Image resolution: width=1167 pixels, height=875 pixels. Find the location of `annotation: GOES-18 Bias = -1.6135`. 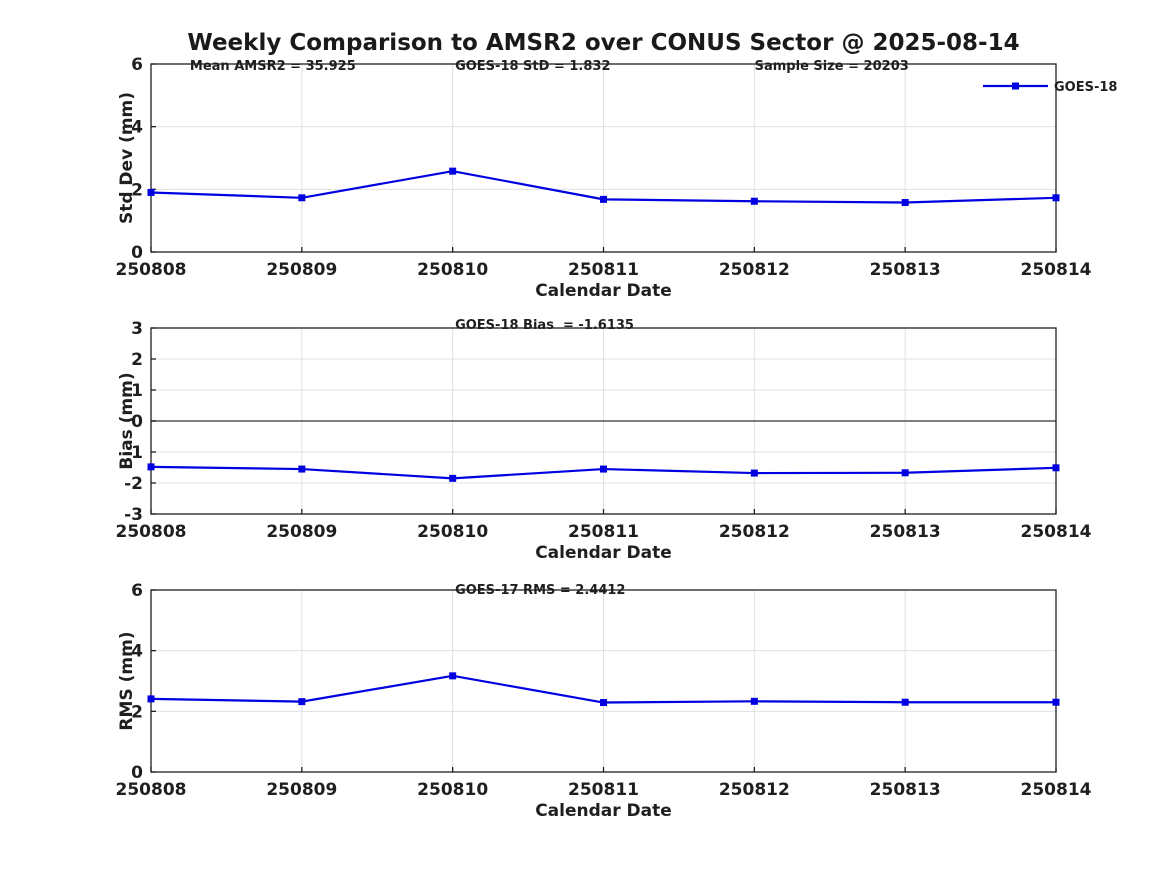

annotation: GOES-18 Bias = -1.6135 is located at coordinates (544, 325).